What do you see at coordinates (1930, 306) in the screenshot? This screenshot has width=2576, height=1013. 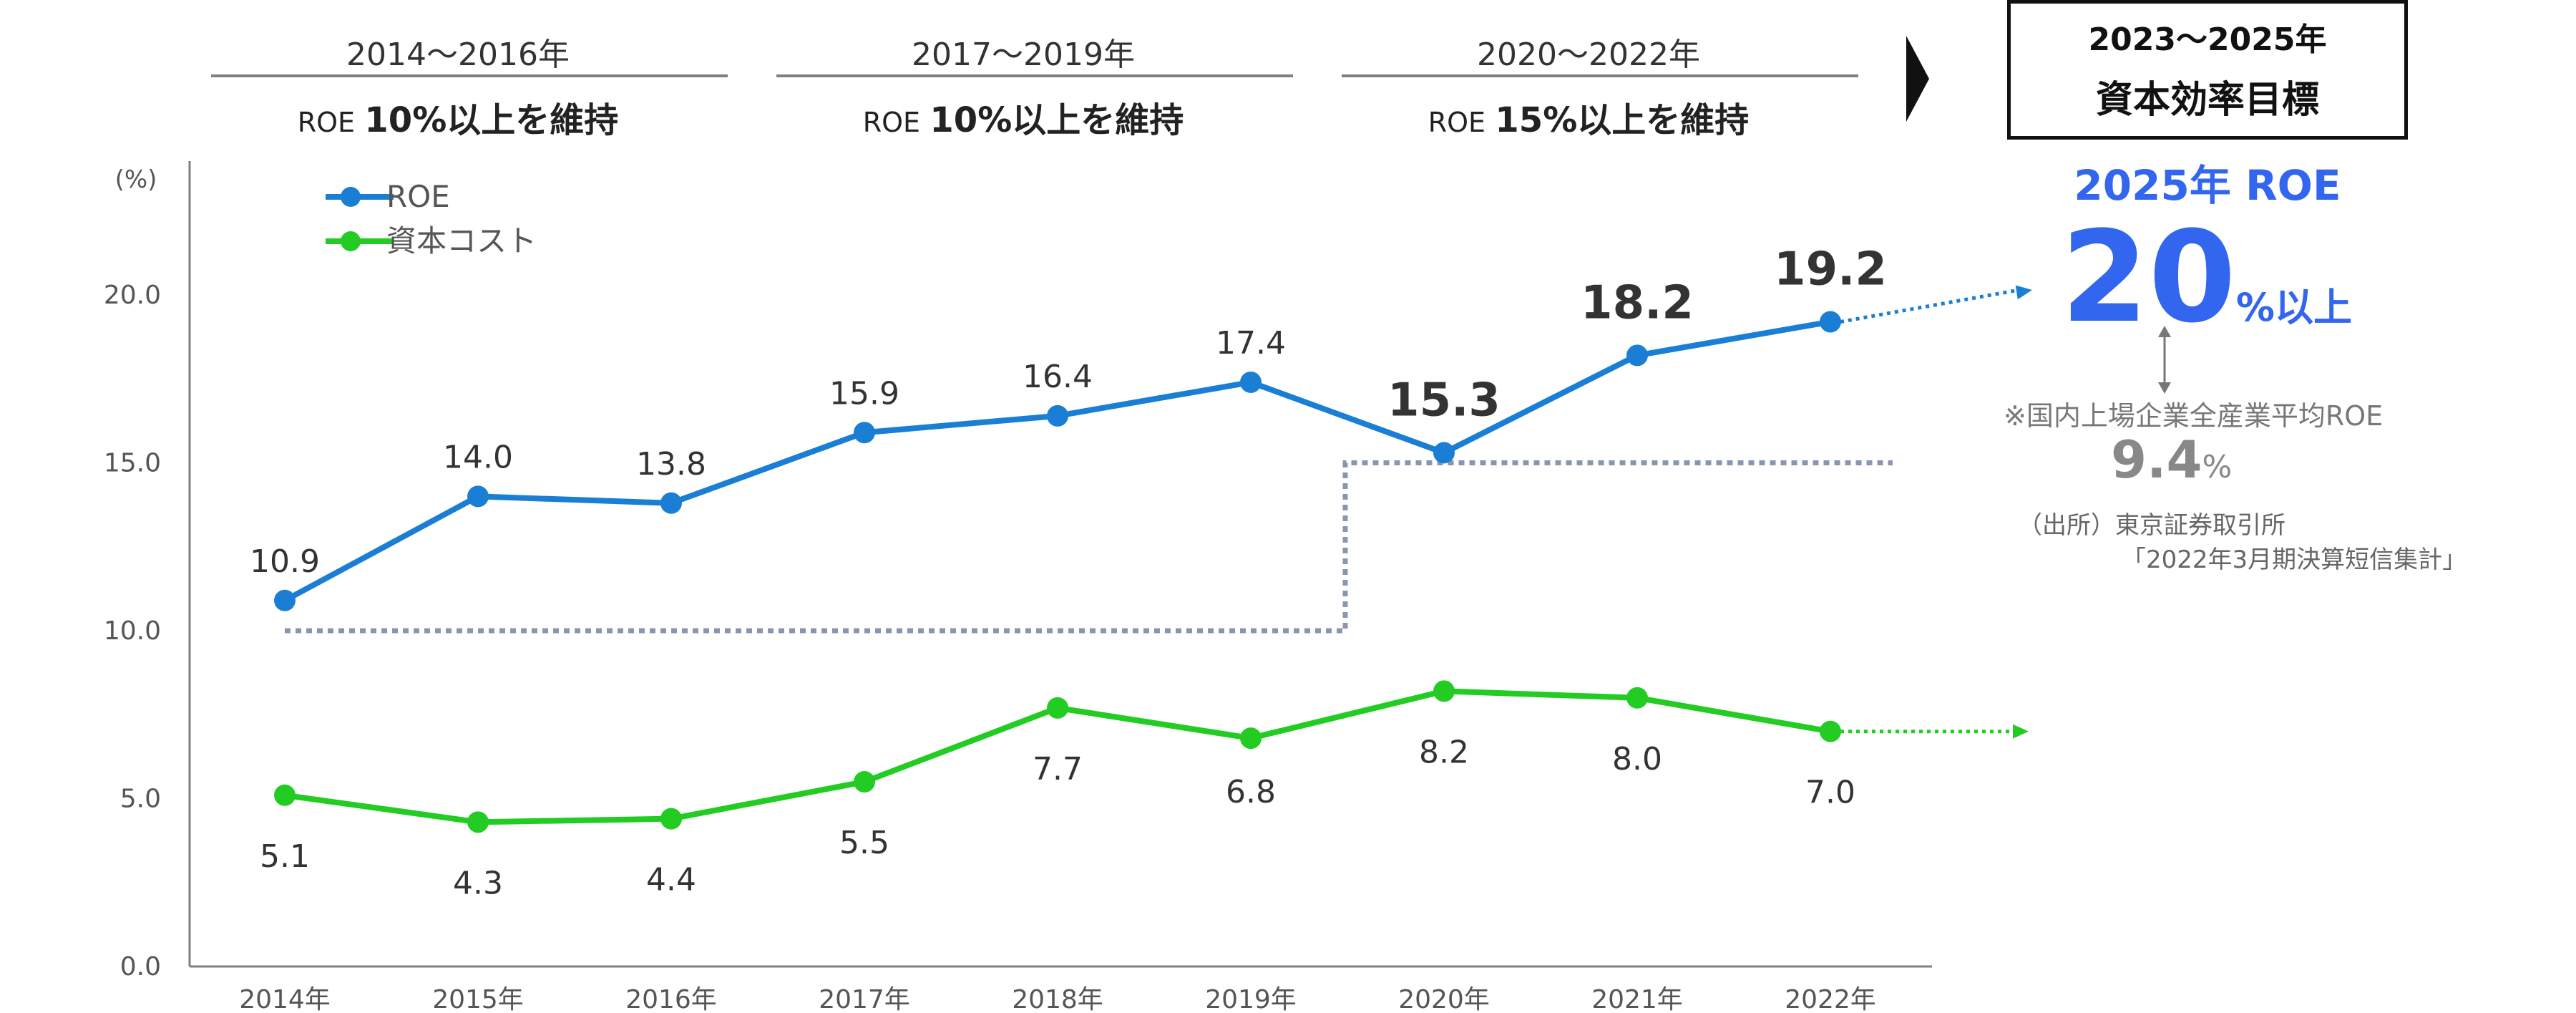 I see `forecast-extension-line` at bounding box center [1930, 306].